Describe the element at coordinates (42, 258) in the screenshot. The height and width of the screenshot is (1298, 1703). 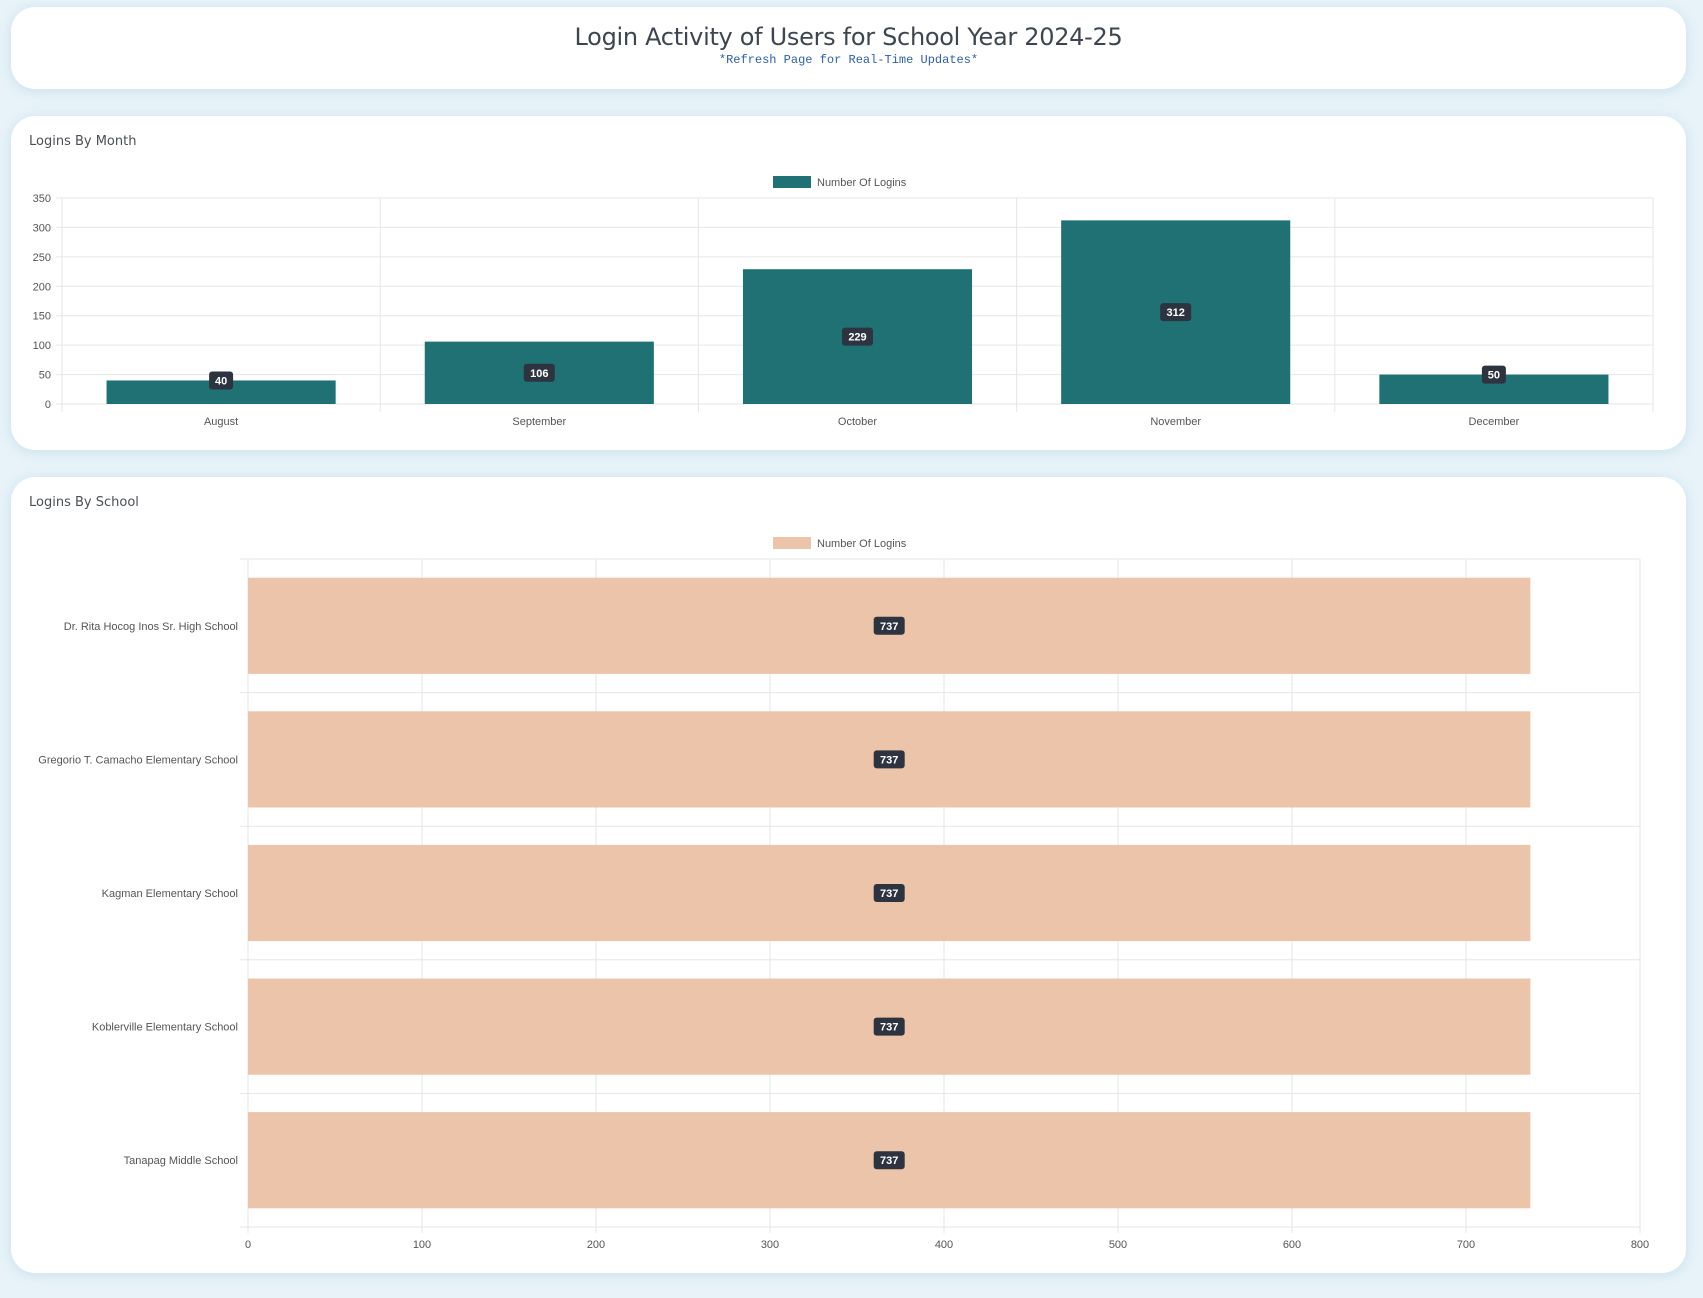
I see `y-tick-label: 250` at that location.